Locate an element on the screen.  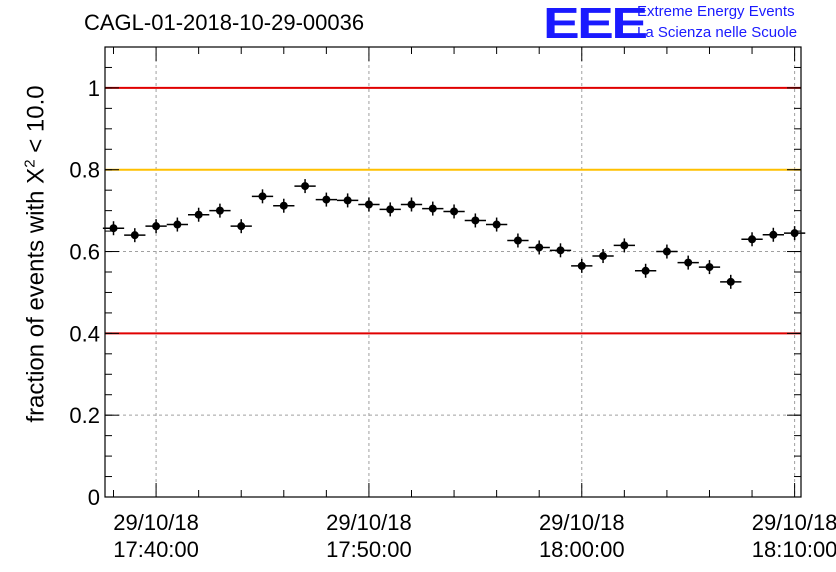
y-tick-label: 0 is located at coordinates (94, 497).